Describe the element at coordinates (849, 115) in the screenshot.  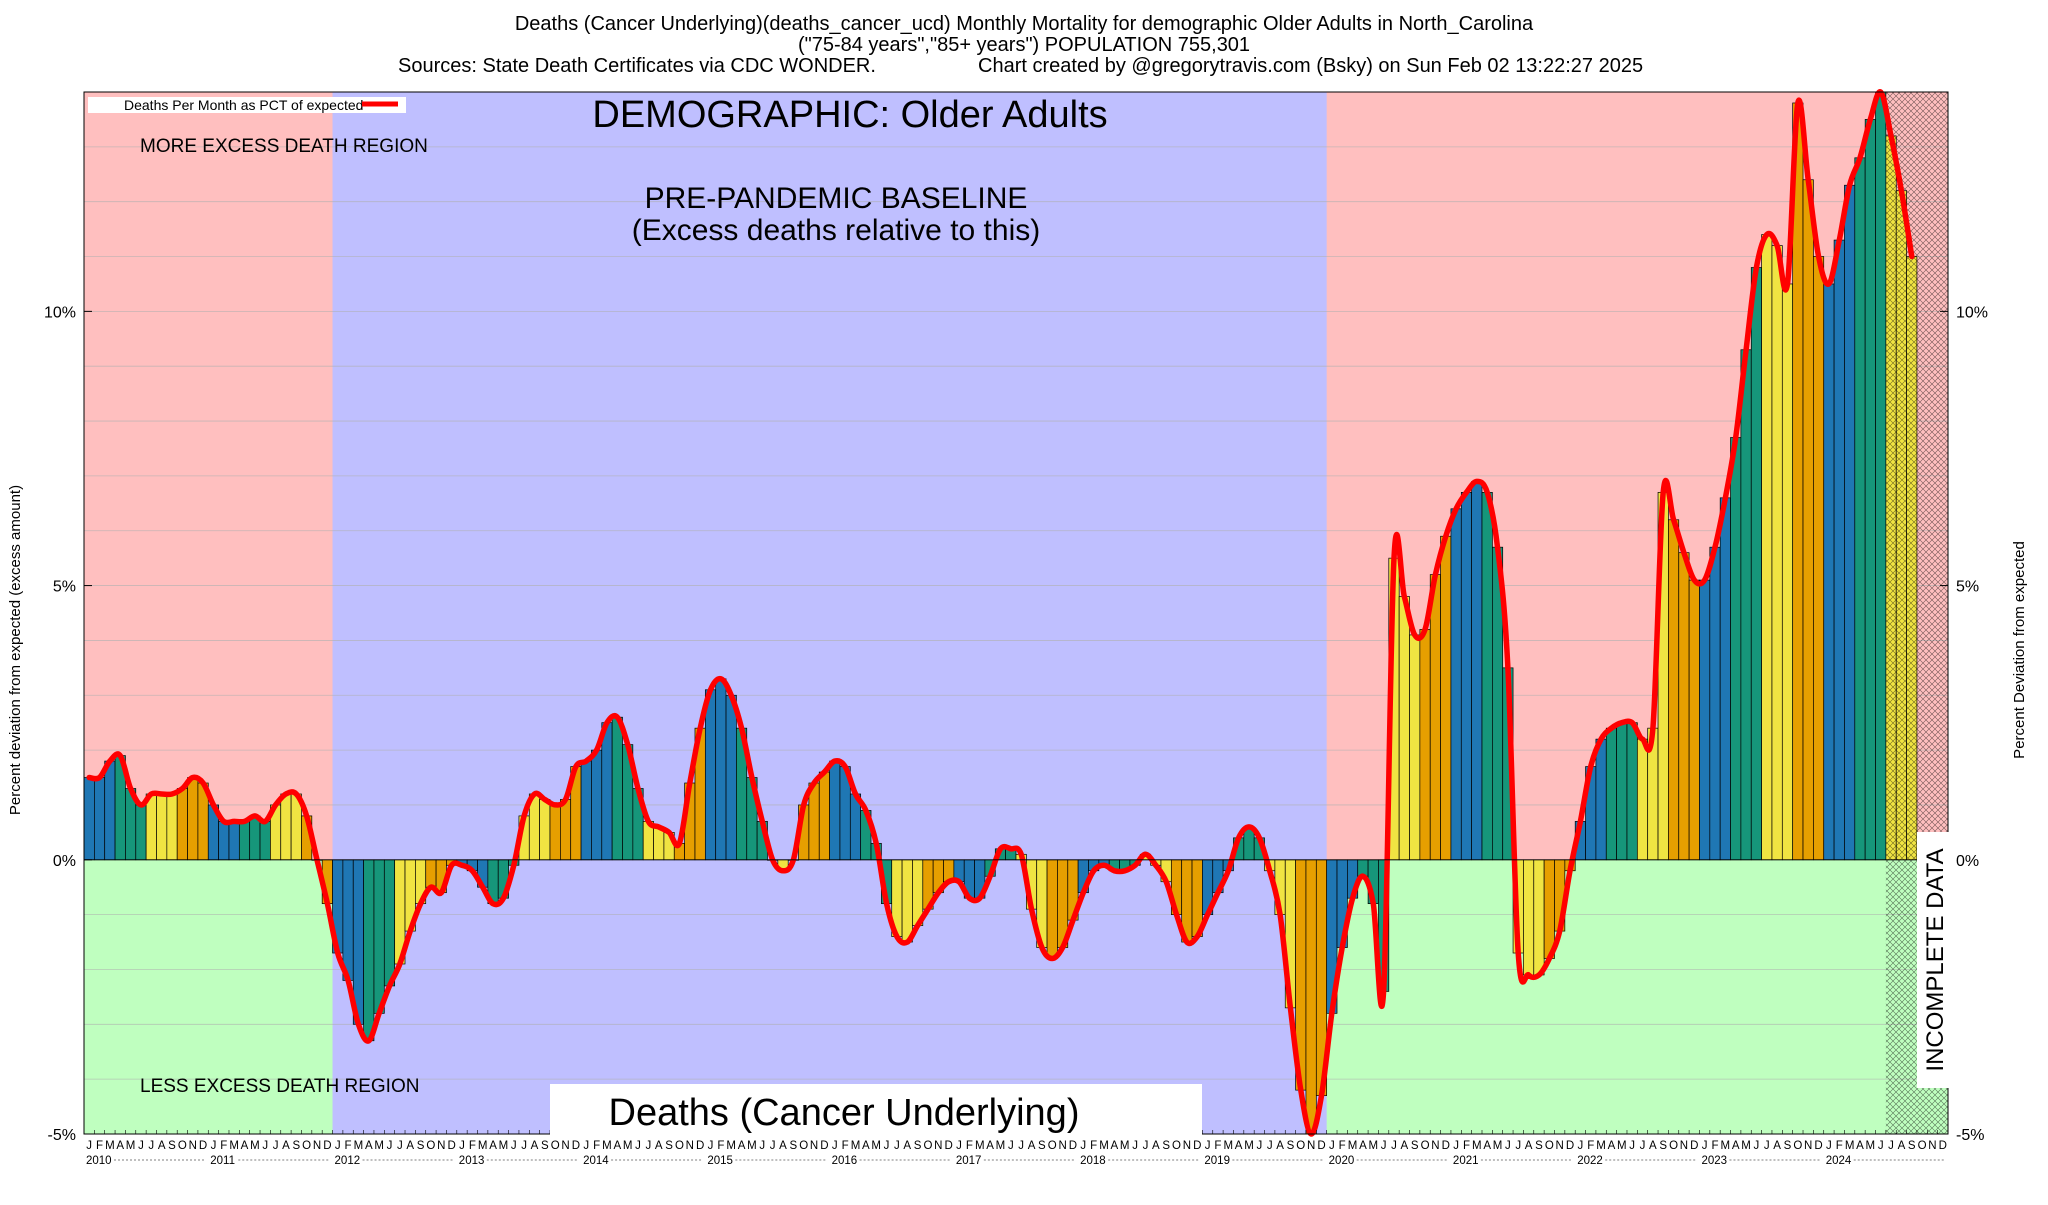
I see `demographic-label: DEMOGRAPHIC: Older Adults` at that location.